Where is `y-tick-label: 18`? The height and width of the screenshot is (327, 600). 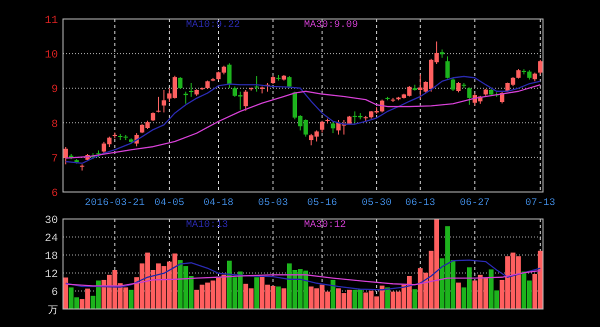
y-tick-label: 18 is located at coordinates (51, 257).